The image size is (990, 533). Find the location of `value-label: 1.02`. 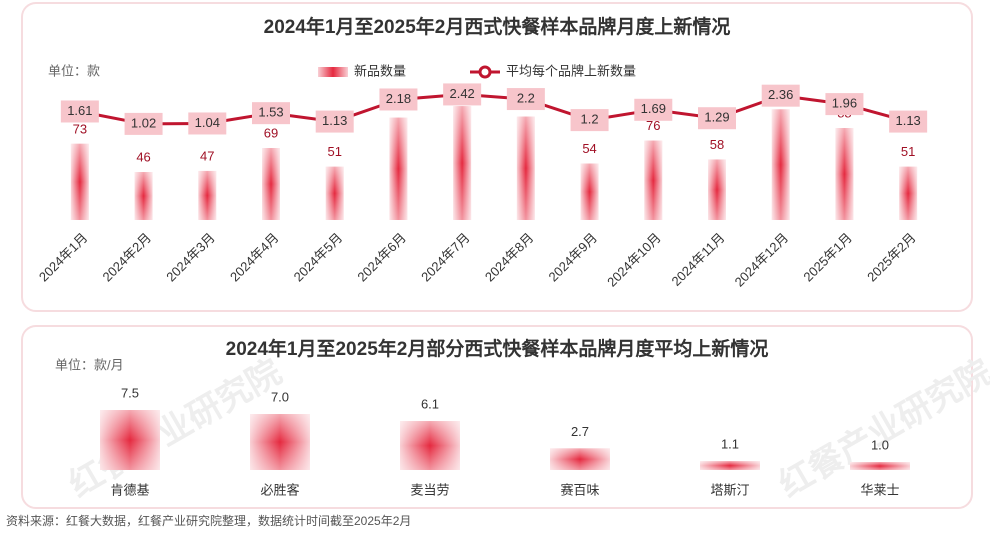

value-label: 1.02 is located at coordinates (143, 122).